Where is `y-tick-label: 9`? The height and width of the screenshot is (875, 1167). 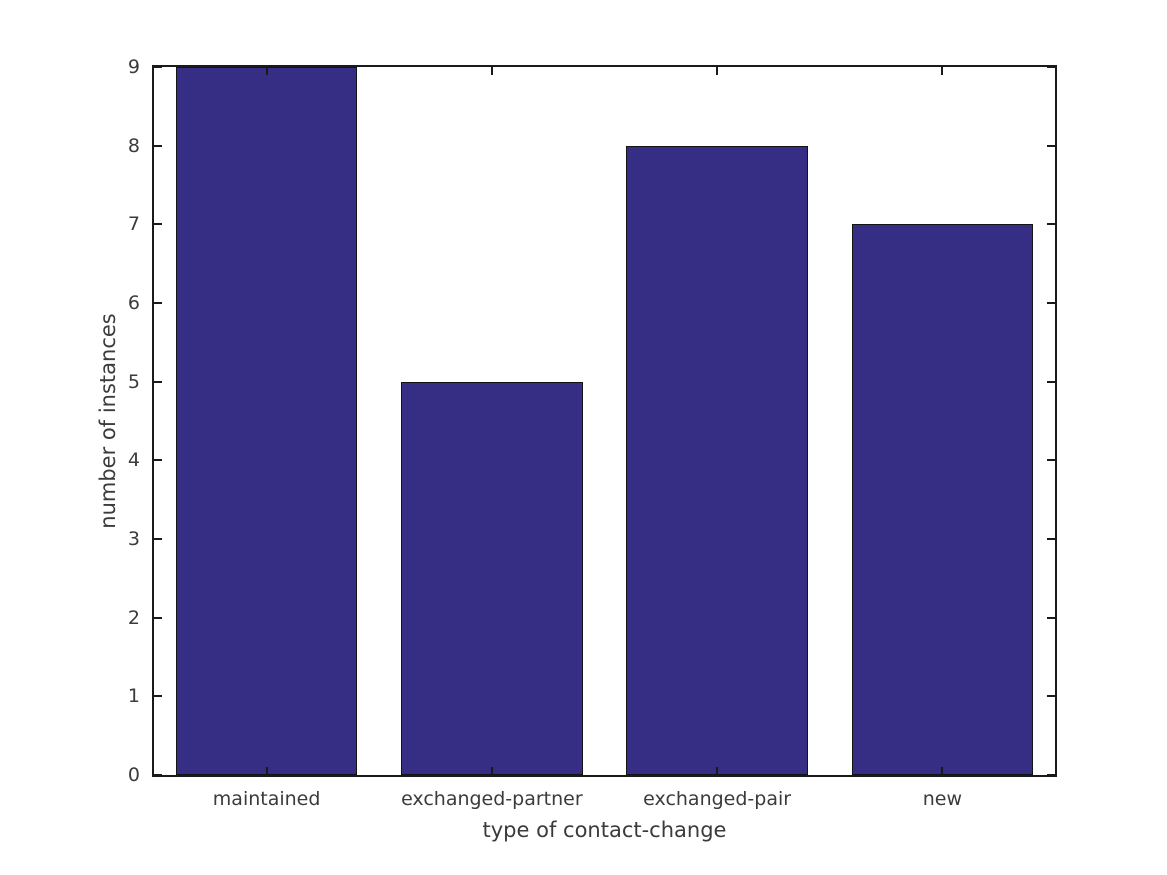 y-tick-label: 9 is located at coordinates (133, 67).